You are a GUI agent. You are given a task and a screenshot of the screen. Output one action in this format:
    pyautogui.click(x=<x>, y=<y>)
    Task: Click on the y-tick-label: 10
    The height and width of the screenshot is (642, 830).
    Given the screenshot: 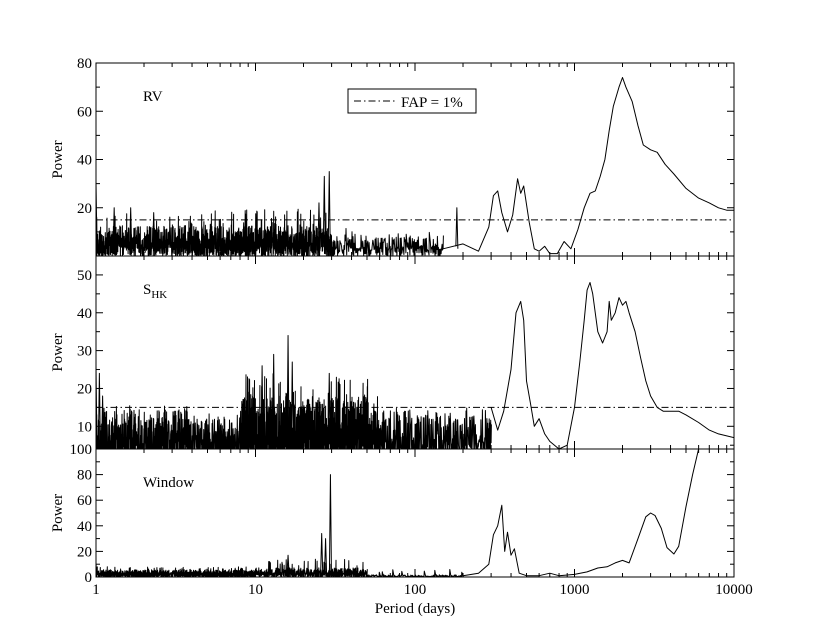 What is the action you would take?
    pyautogui.click(x=84, y=427)
    